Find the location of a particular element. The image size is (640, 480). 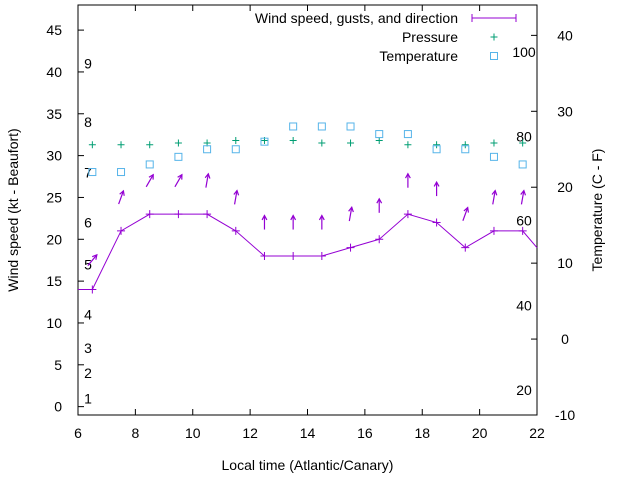

x-tick-label: 10 is located at coordinates (193, 433).